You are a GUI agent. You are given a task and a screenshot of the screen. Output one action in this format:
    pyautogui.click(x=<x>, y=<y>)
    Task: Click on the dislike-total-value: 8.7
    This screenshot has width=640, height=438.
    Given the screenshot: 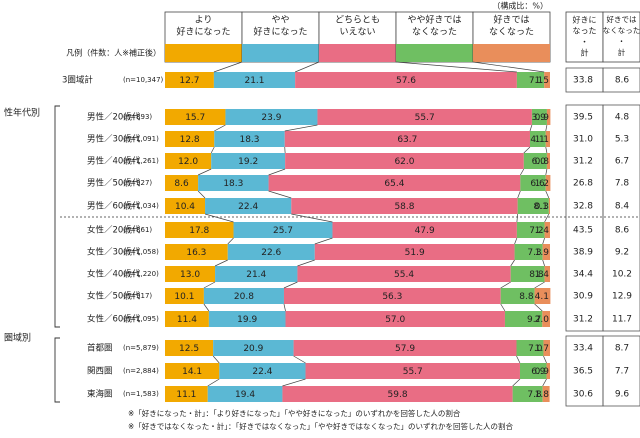 What is the action you would take?
    pyautogui.click(x=622, y=349)
    